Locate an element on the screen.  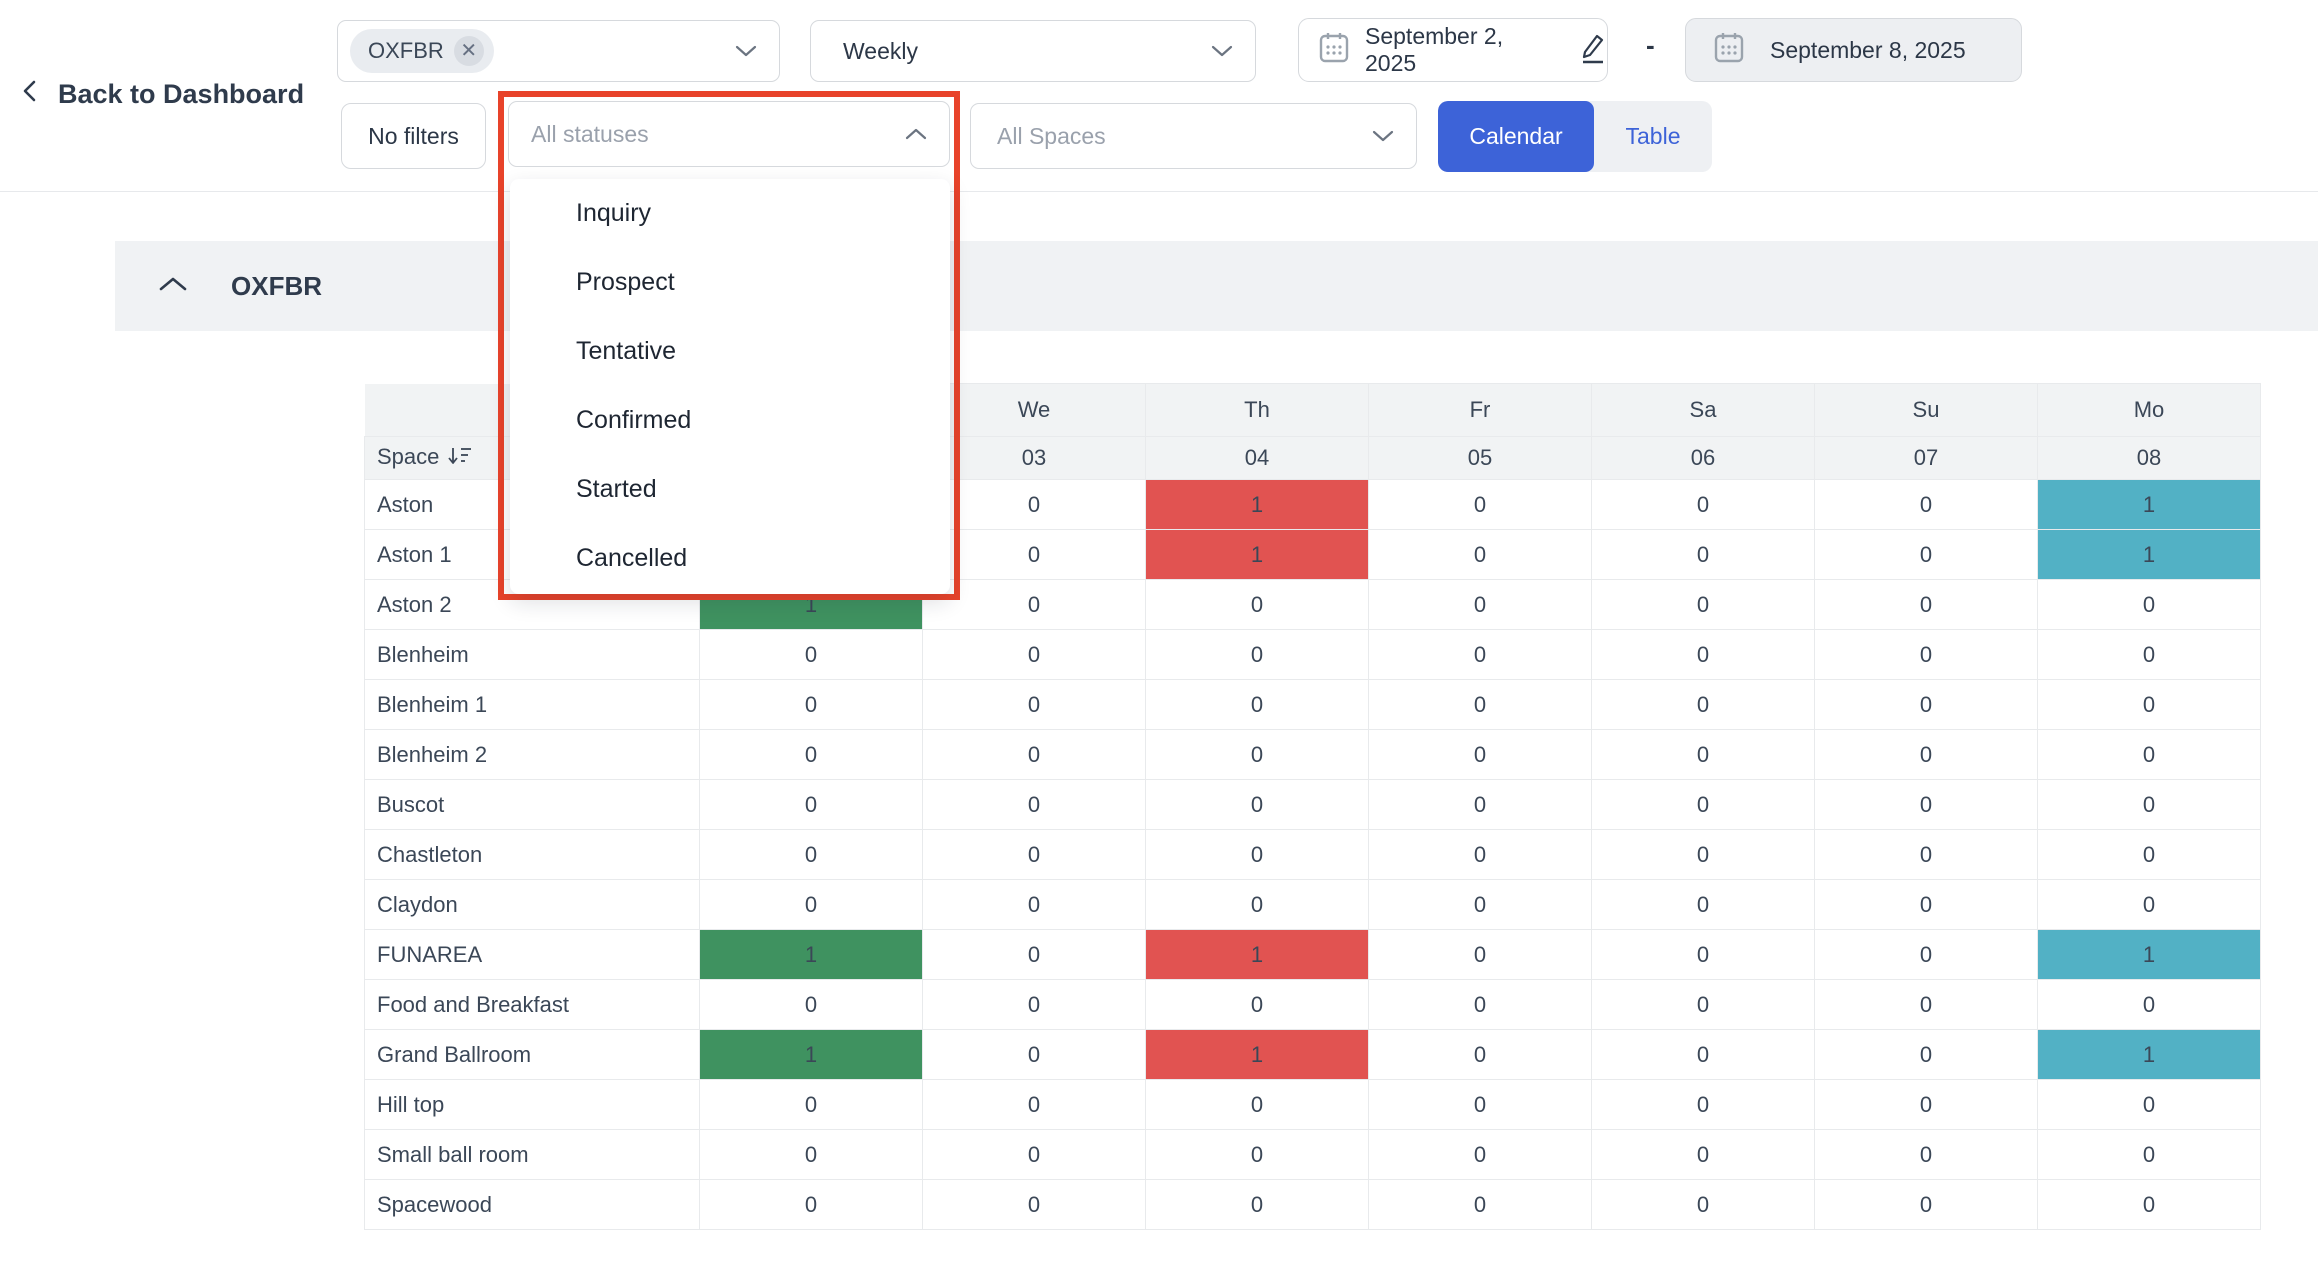
date-header-cell: 06 is located at coordinates (1703, 458).